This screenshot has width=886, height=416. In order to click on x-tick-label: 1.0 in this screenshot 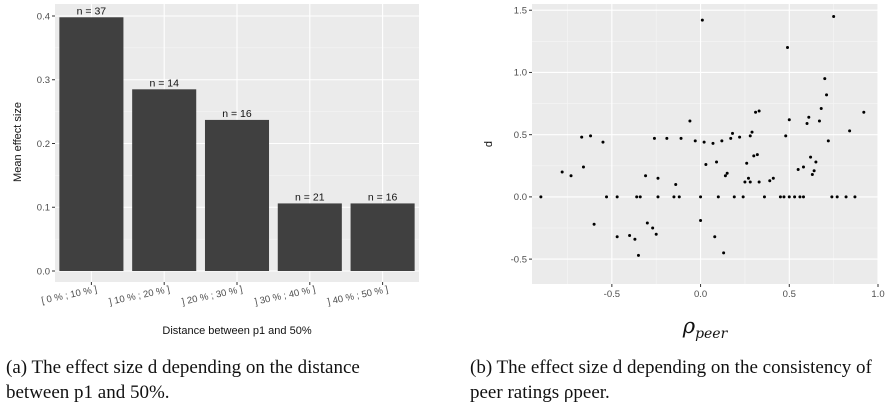, I will do `click(877, 294)`.